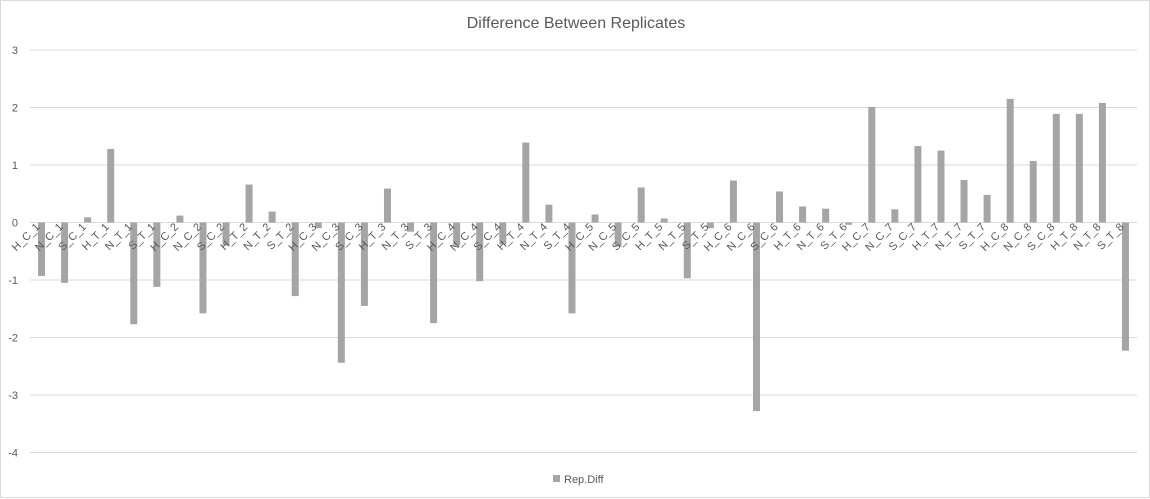 The height and width of the screenshot is (499, 1150). What do you see at coordinates (13, 339) in the screenshot?
I see `y-tick-label: -2` at bounding box center [13, 339].